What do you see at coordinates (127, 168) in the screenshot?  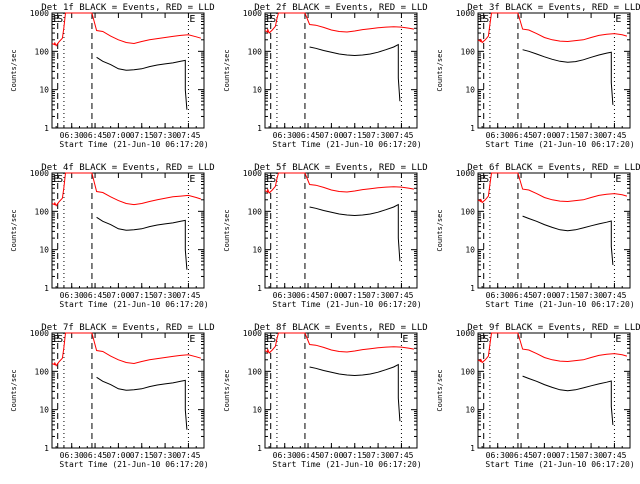 I see `panel-title: Det 4f BLACK = Events, RED = LLD` at bounding box center [127, 168].